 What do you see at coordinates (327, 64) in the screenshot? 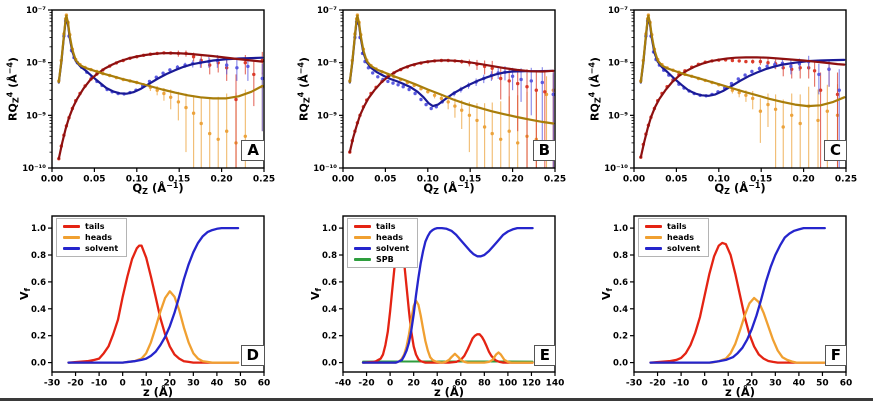
I see `svg-text: 10⁻⁸` at bounding box center [327, 64].